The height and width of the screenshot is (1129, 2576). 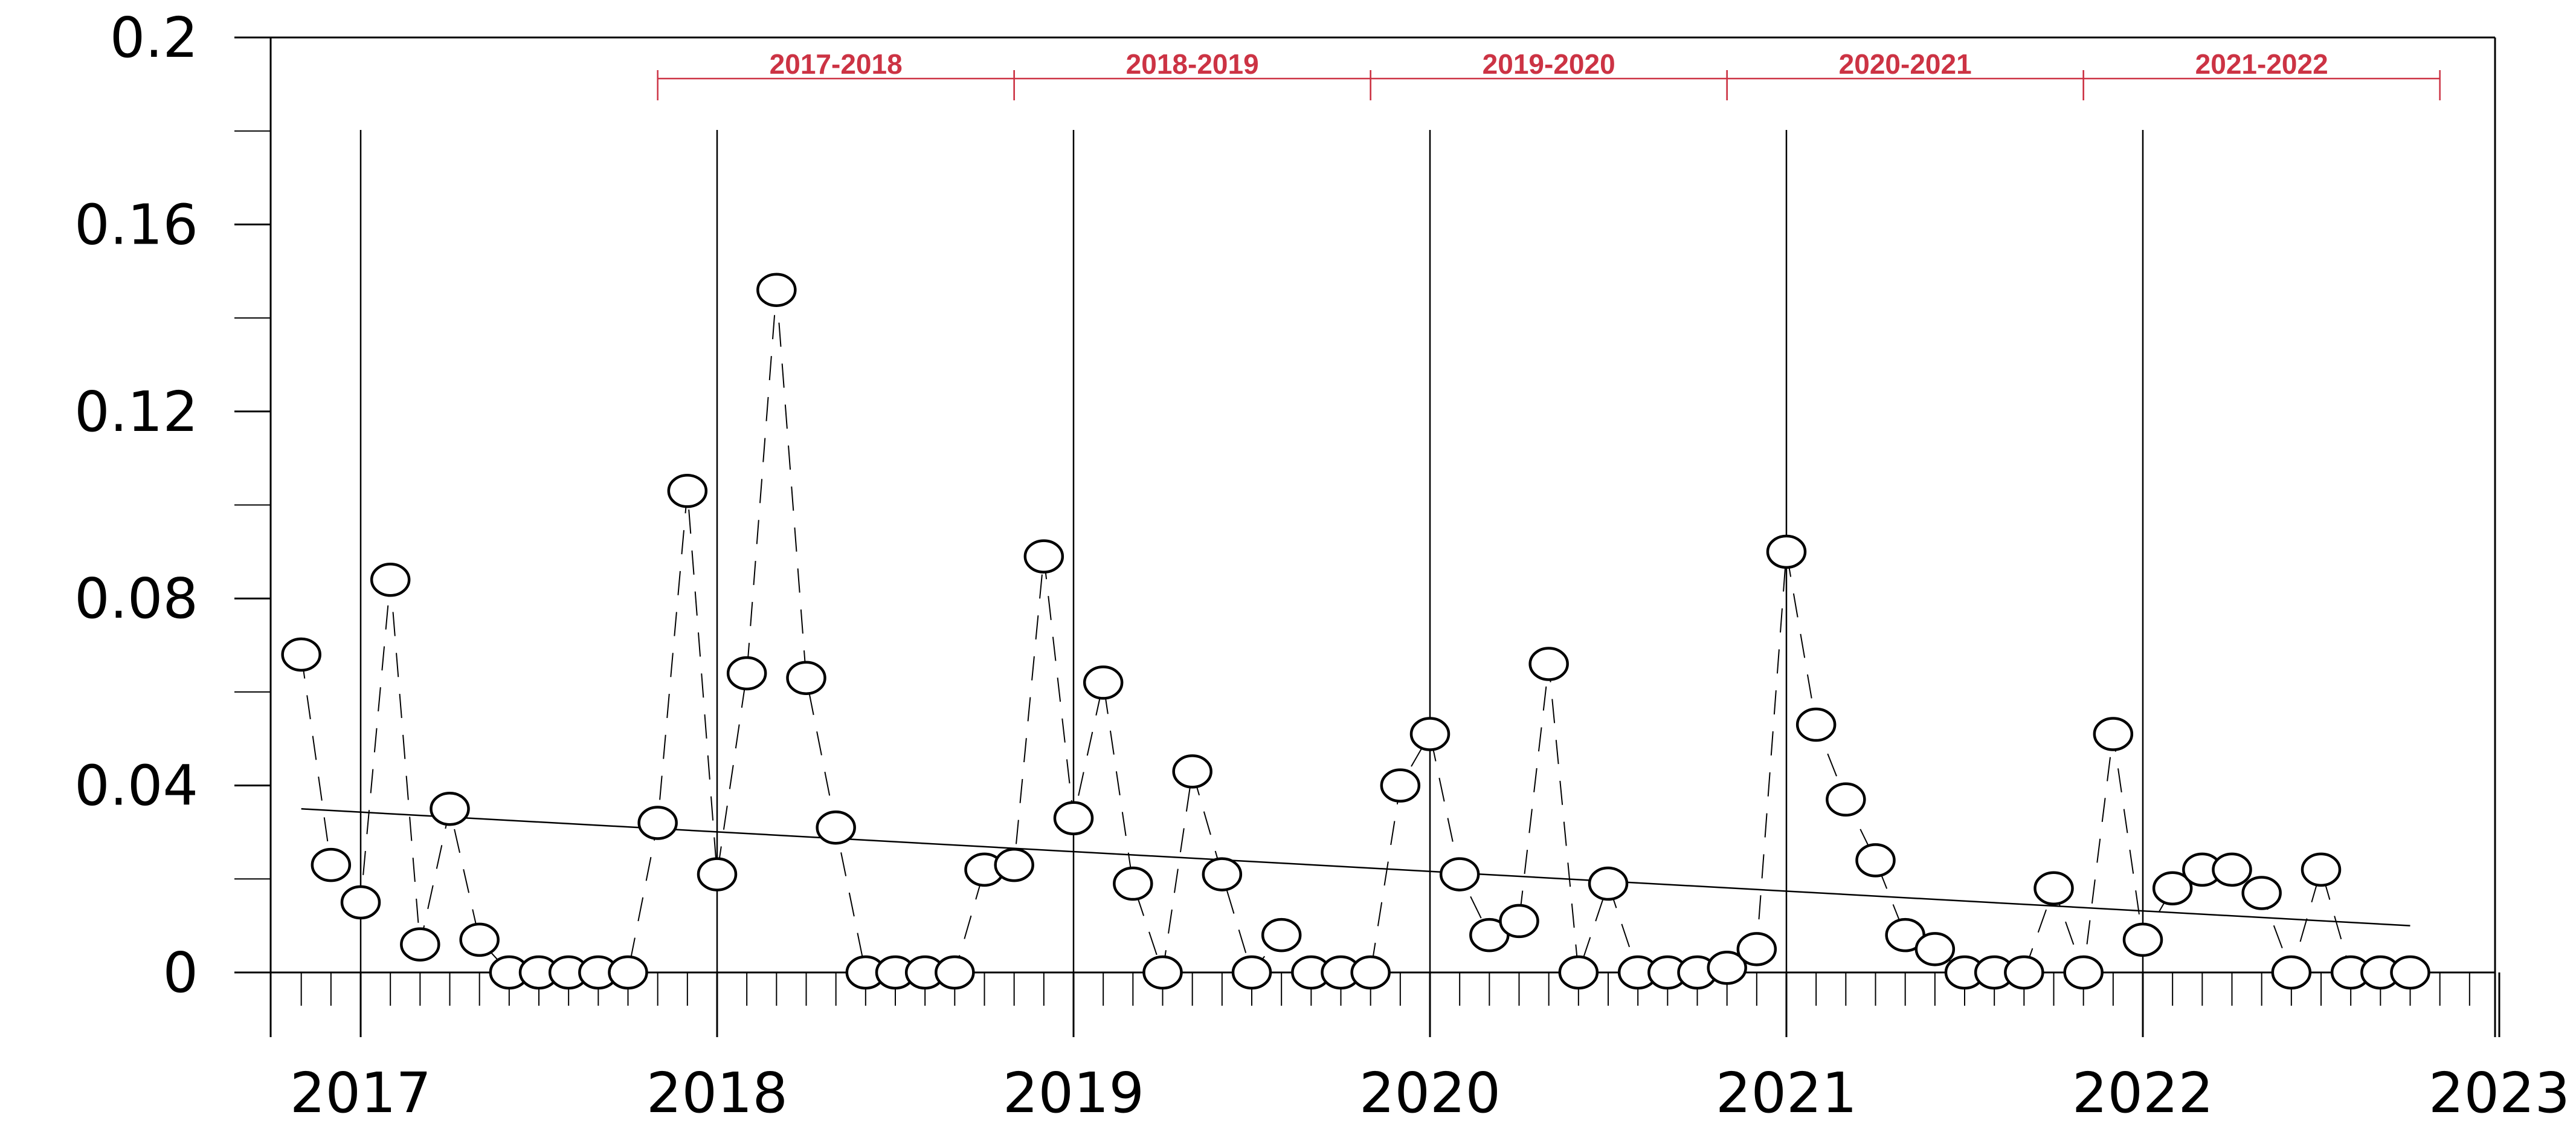 I want to click on season-label: 2021-2022, so click(x=2261, y=64).